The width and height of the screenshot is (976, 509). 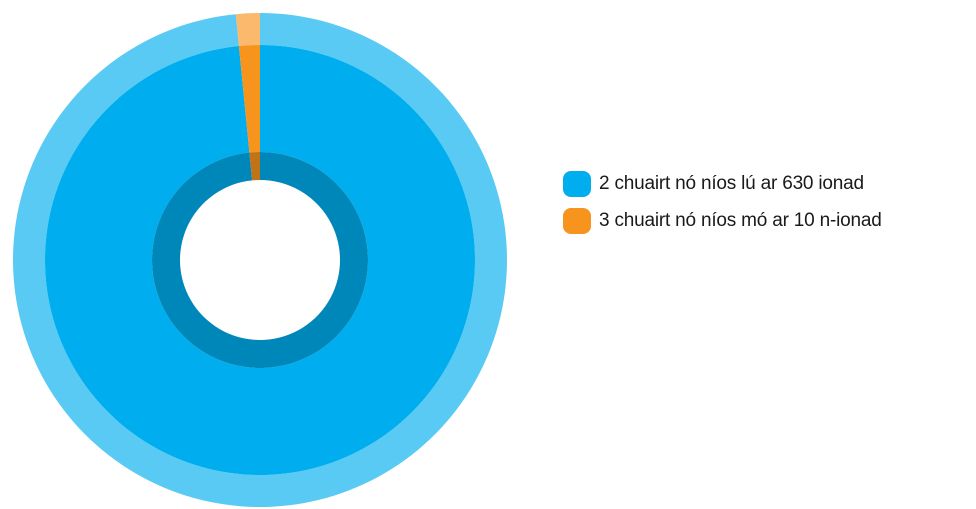 I want to click on legend-item-0: 2 chuairt nó níos lú ar 630 ionad, so click(x=722, y=184).